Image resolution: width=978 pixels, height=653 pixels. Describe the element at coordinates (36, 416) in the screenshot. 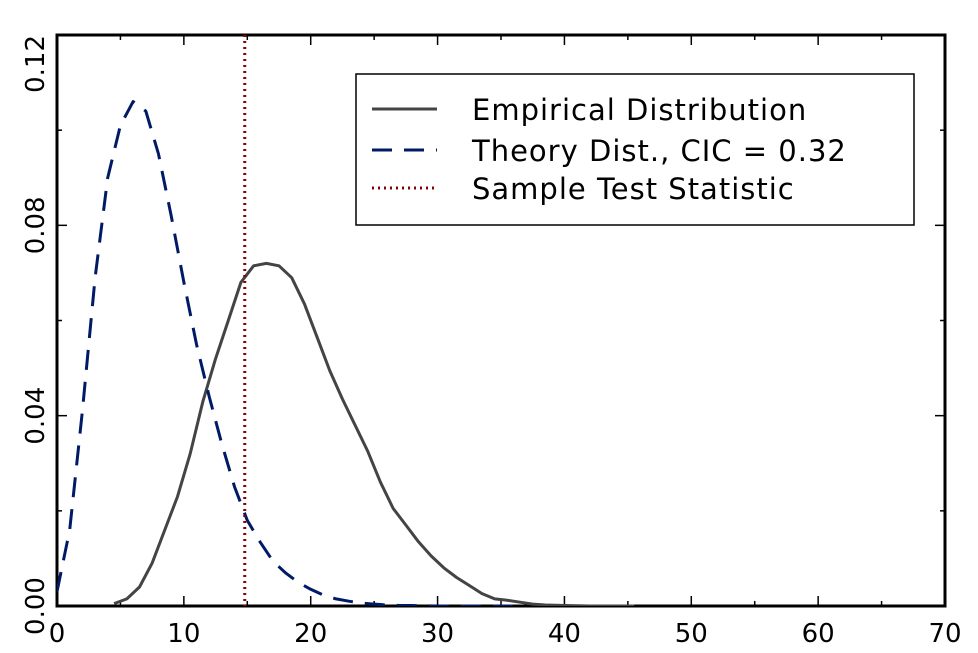

I see `y-tick-label: 0.04` at that location.